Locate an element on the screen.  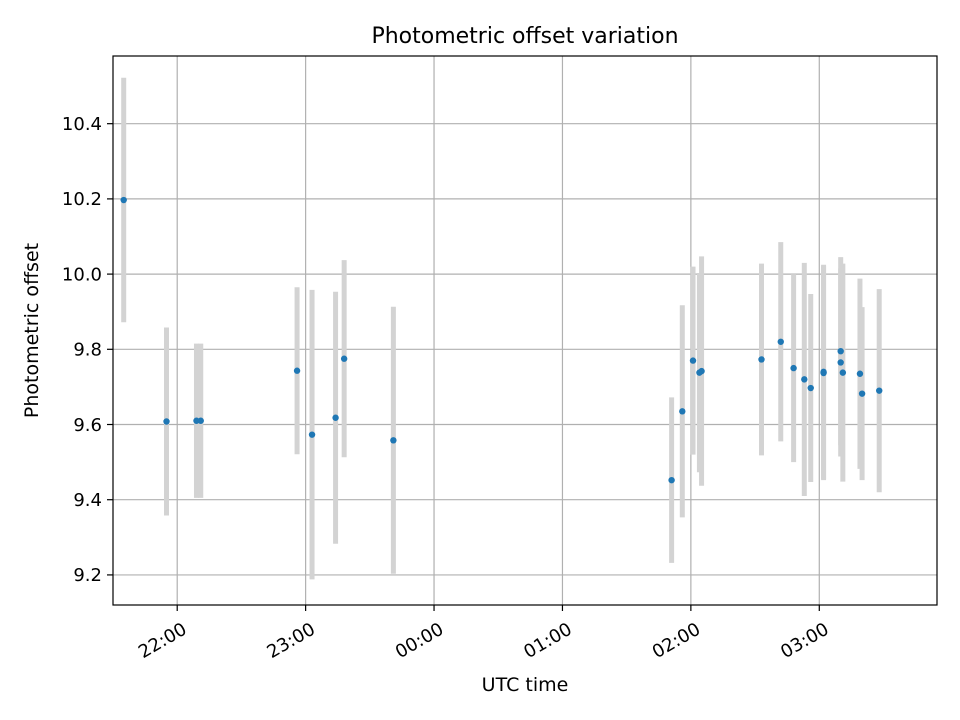
y-tick-label: 9.8 is located at coordinates (87, 350).